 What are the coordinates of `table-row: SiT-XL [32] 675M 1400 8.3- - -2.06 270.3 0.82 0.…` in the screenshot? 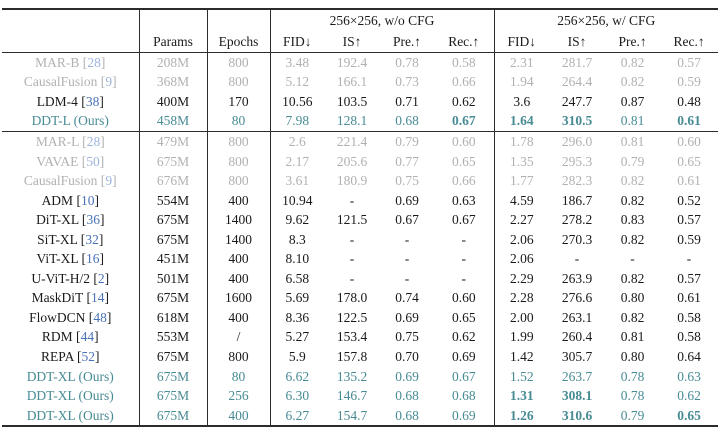 It's located at (360, 239).